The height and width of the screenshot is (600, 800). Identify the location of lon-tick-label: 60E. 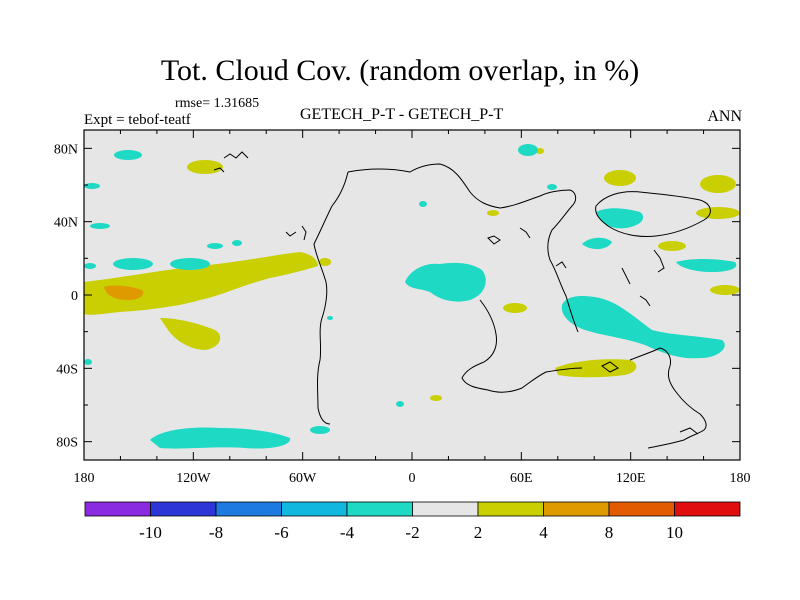
(521, 478).